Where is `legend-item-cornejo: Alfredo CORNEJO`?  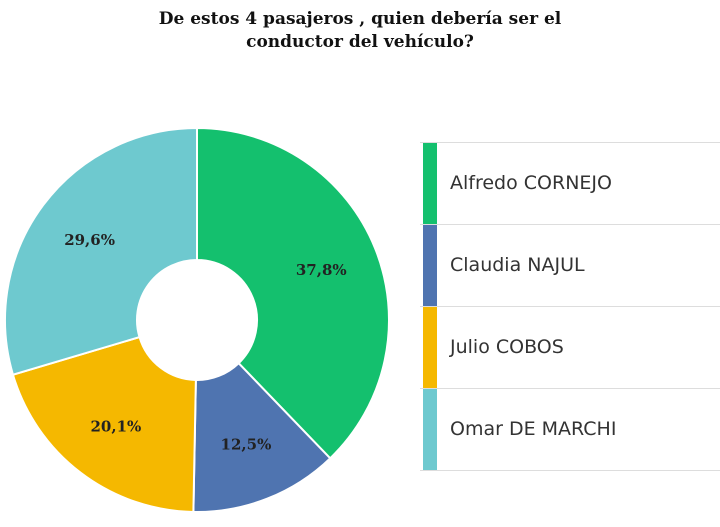 legend-item-cornejo: Alfredo CORNEJO is located at coordinates (570, 184).